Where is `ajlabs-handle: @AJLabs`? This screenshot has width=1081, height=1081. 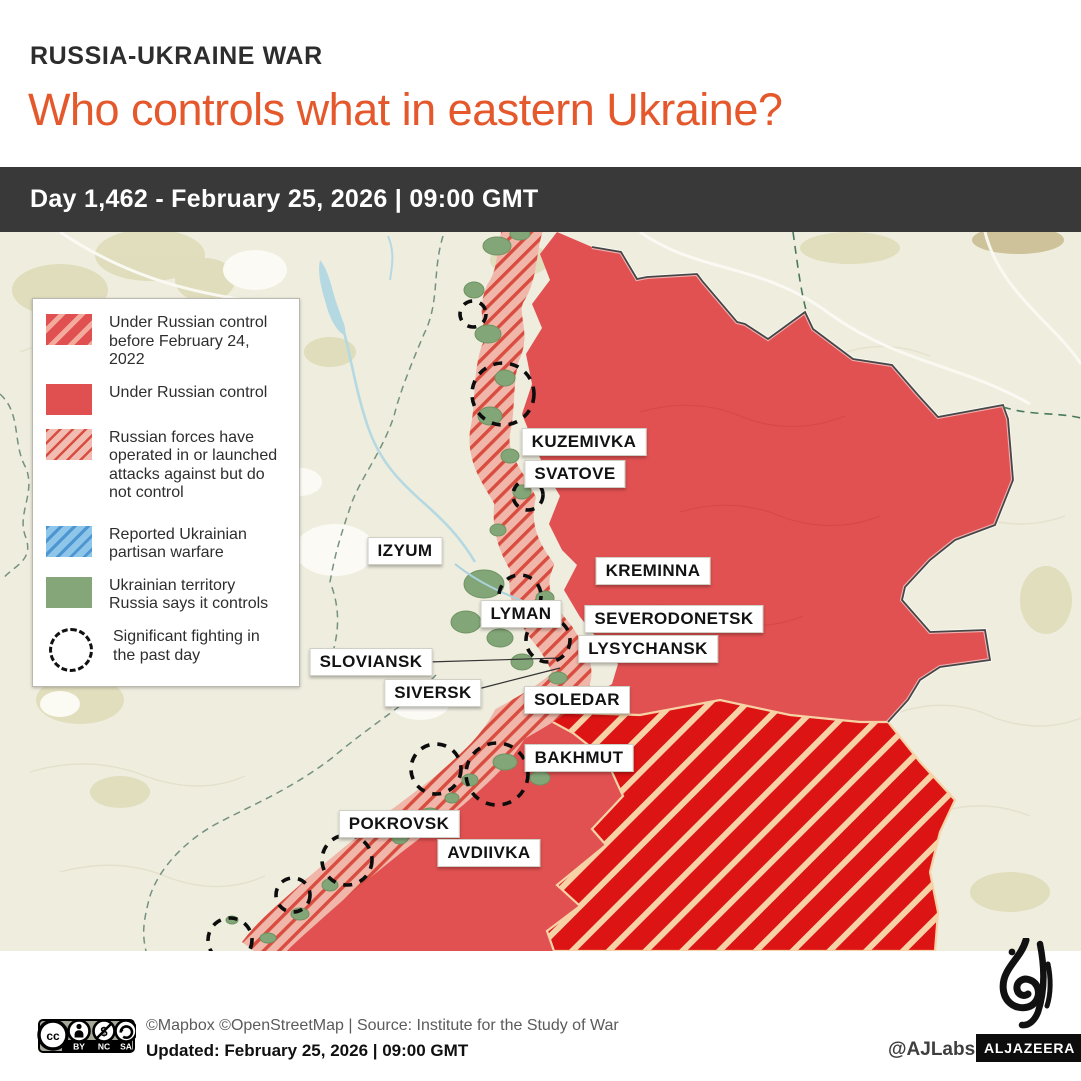 ajlabs-handle: @AJLabs is located at coordinates (932, 1049).